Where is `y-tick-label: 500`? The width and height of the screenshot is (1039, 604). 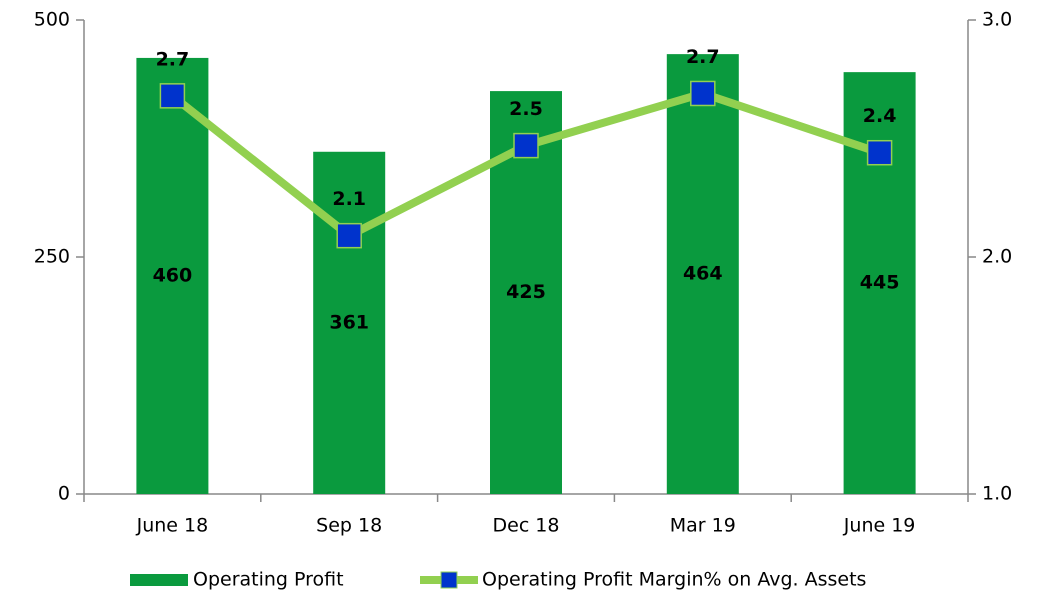
y-tick-label: 500 is located at coordinates (52, 20).